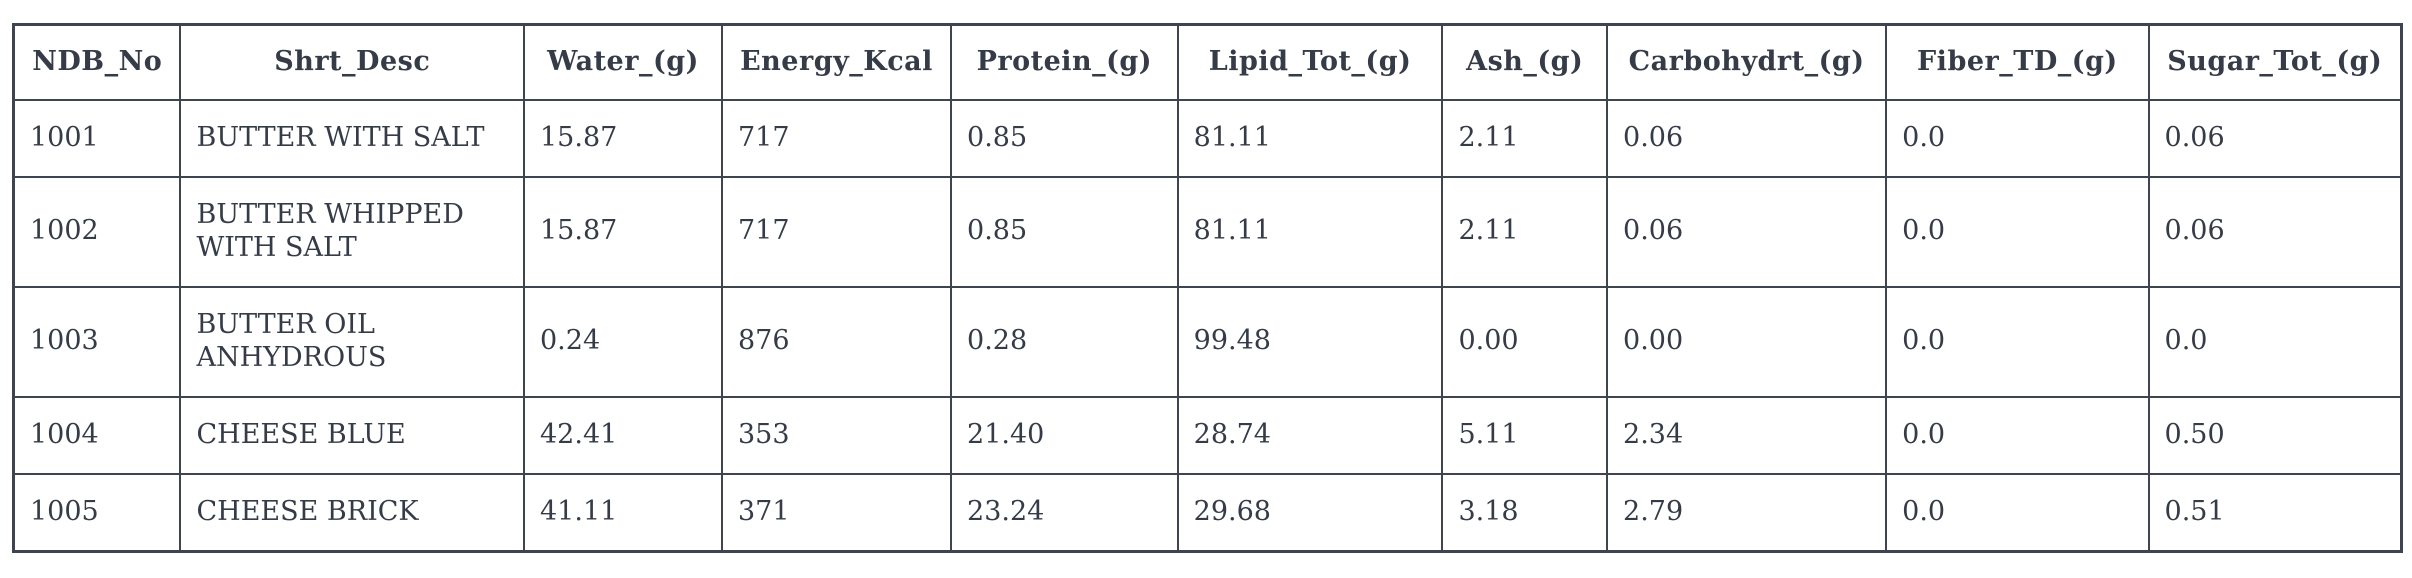 The image size is (2412, 578). Describe the element at coordinates (2275, 62) in the screenshot. I see `column-header-sugar-tot-g: Sugar_Tot_(g)` at that location.